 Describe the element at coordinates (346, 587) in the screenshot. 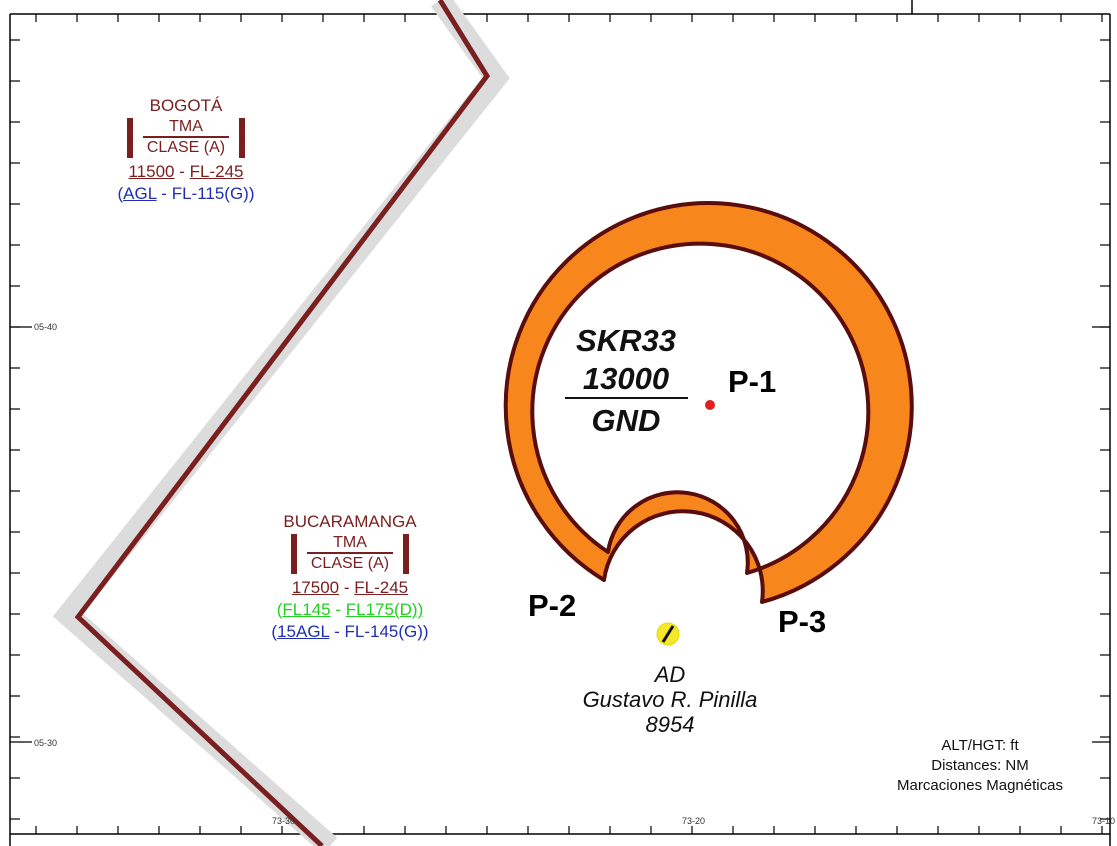

I see `tma-bucaramanga-upper-sep: -` at that location.